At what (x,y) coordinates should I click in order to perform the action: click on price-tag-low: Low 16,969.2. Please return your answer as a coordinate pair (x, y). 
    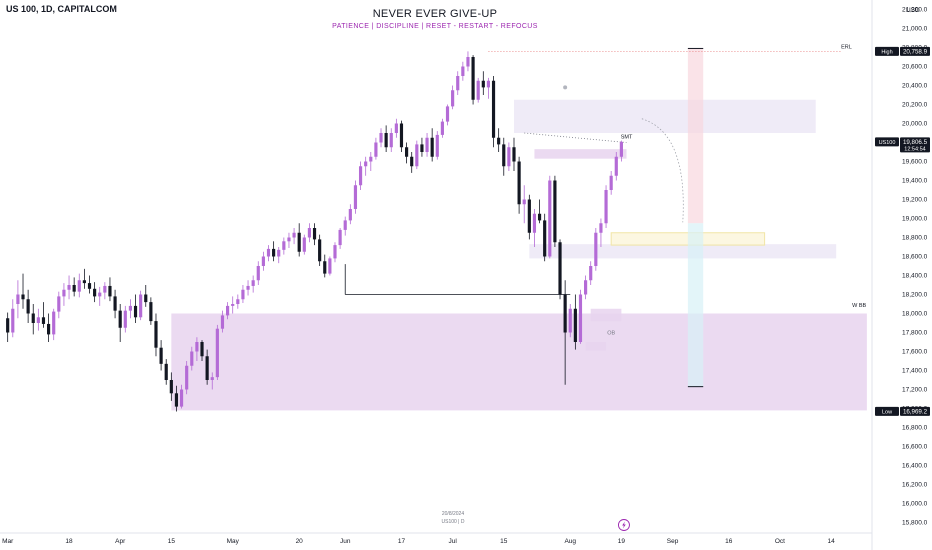
    Looking at the image, I should click on (902, 411).